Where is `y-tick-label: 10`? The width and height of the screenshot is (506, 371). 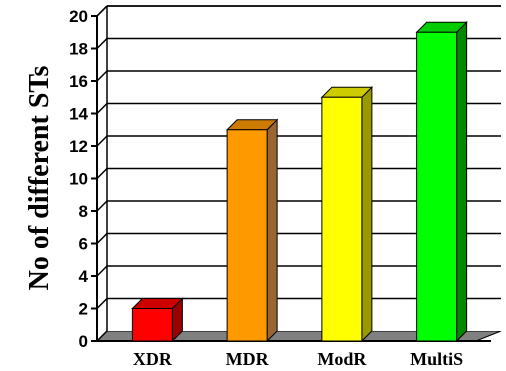
y-tick-label: 10 is located at coordinates (78, 179).